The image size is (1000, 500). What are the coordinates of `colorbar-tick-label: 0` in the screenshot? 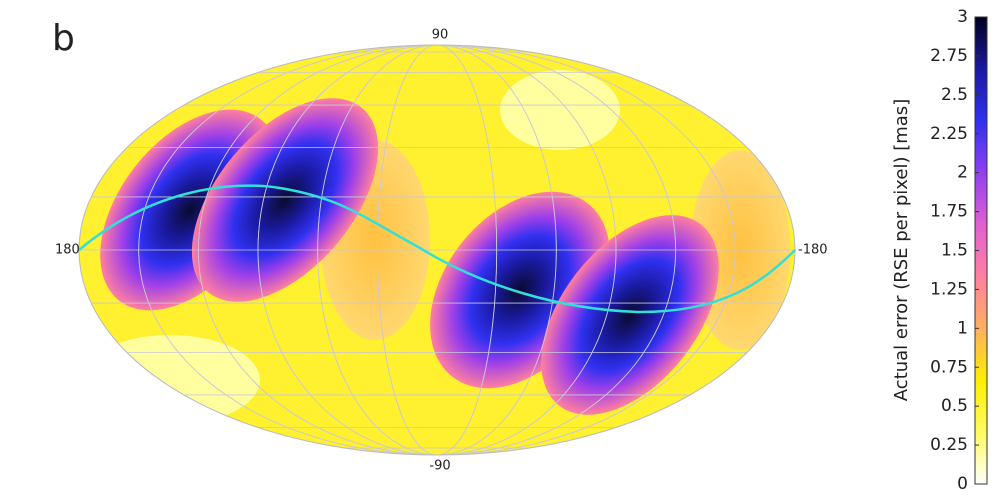 It's located at (962, 484).